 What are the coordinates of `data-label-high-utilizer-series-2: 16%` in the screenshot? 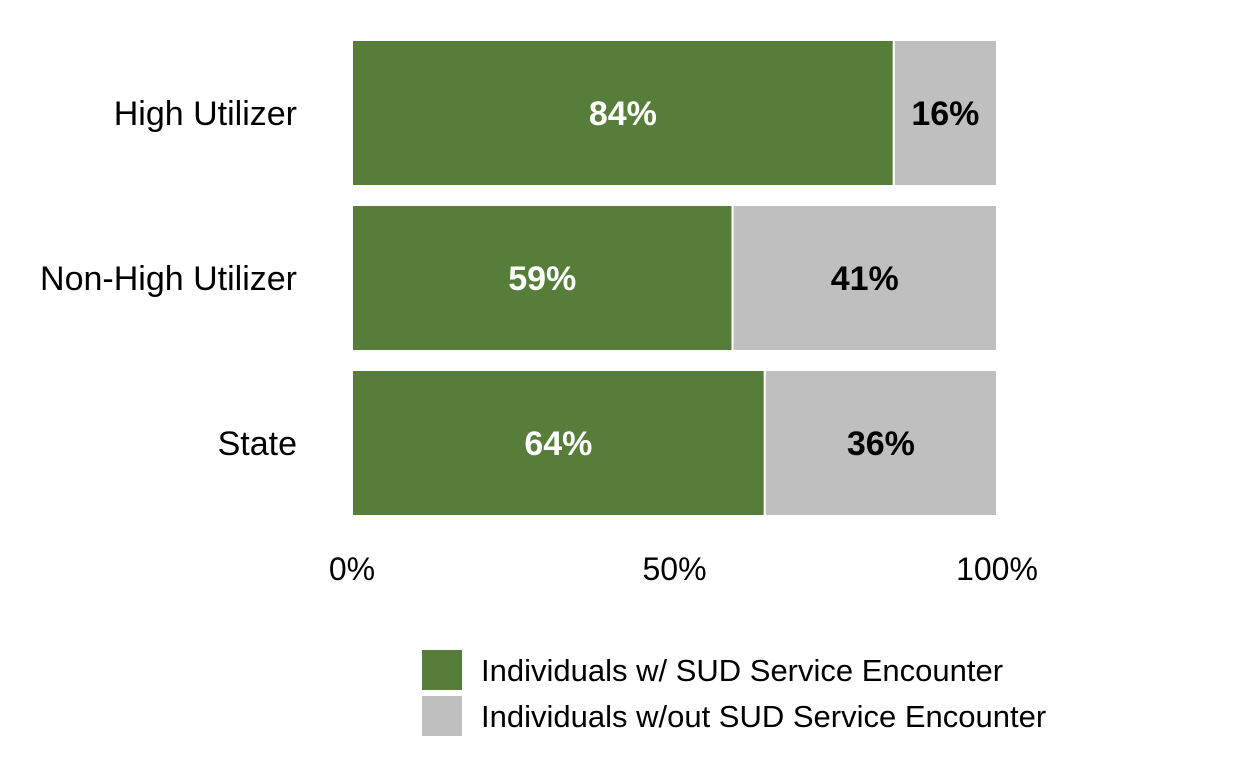 It's located at (945, 114).